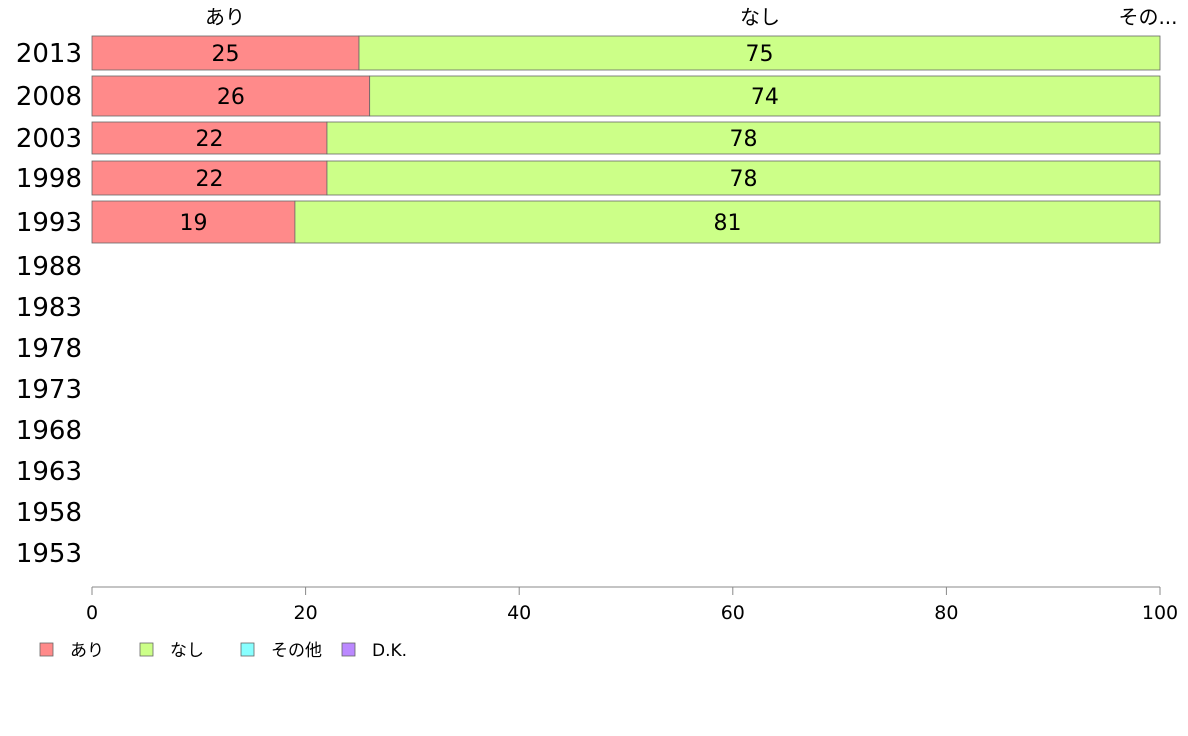 Image resolution: width=1188 pixels, height=736 pixels. Describe the element at coordinates (49, 97) in the screenshot. I see `y-tick-label: 2008` at that location.